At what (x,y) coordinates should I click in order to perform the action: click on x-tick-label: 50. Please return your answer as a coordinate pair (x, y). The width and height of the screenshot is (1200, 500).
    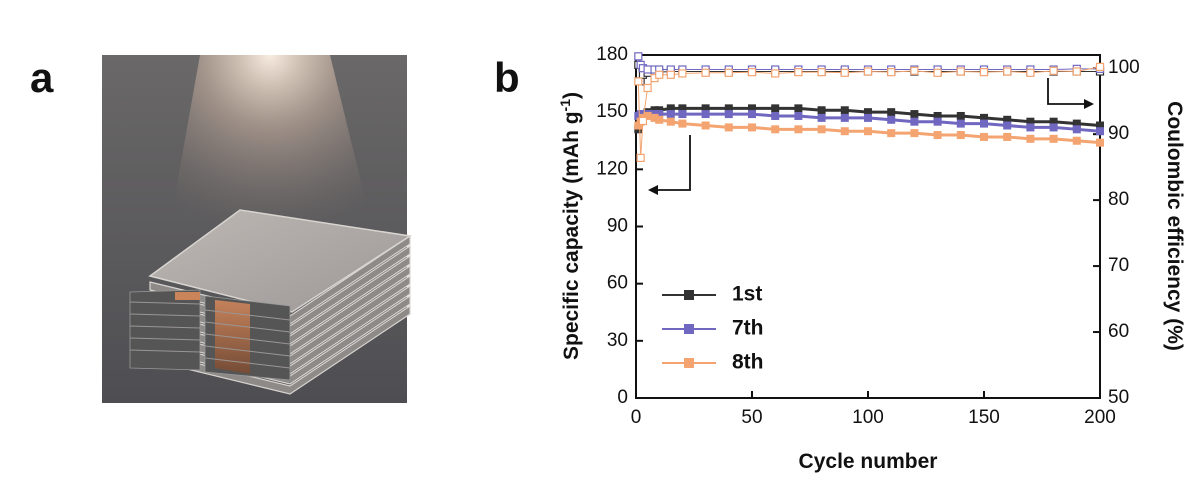
    Looking at the image, I should click on (751, 417).